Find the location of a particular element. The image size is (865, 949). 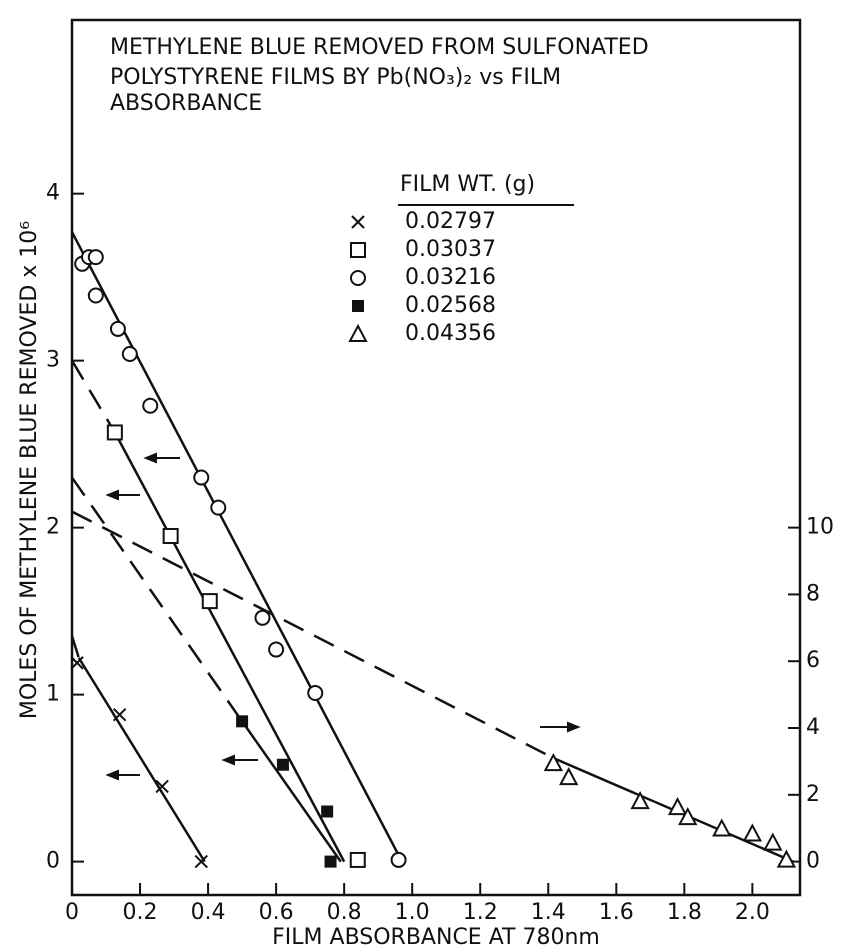

x-tick-label: 1.2 is located at coordinates (480, 912).